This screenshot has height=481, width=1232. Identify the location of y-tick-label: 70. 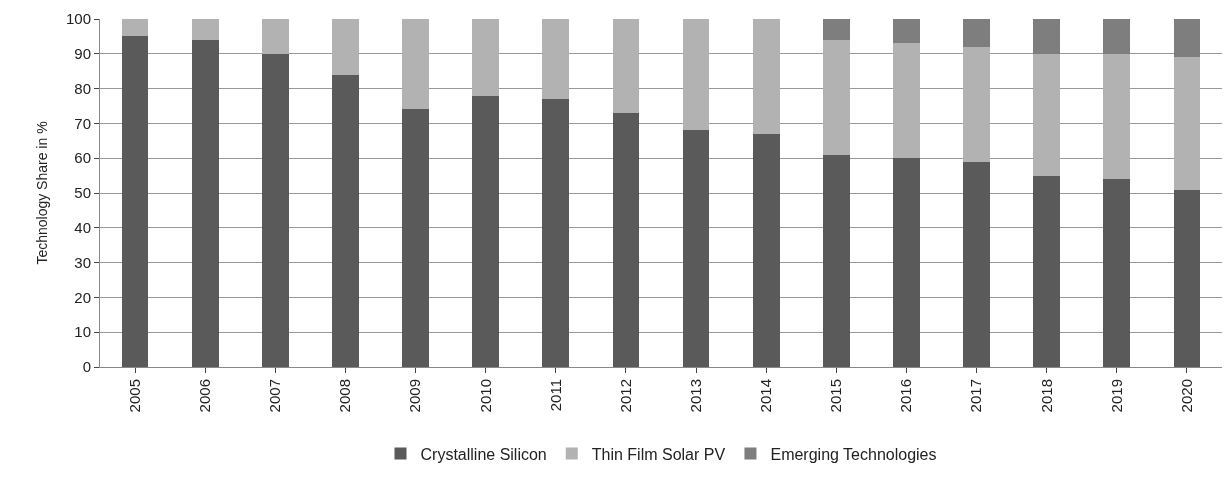
(82, 123).